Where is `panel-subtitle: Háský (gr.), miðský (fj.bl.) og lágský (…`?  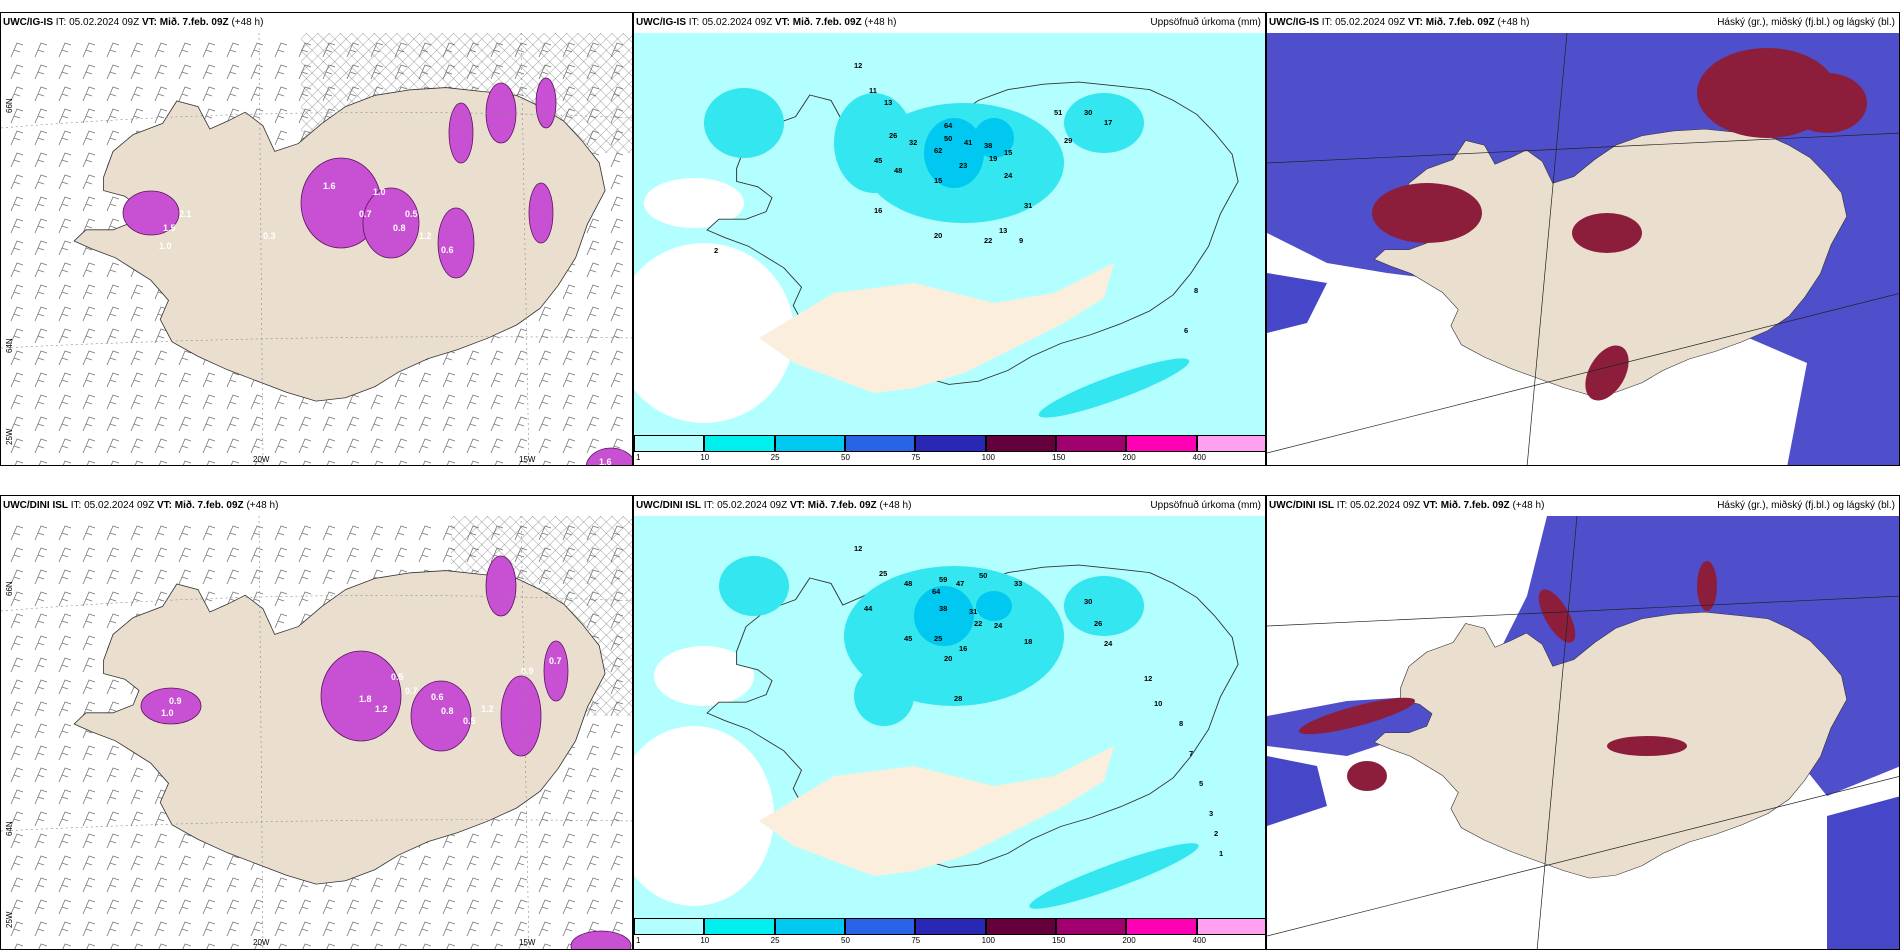 panel-subtitle: Háský (gr.), miðský (fj.bl.) og lágský (… is located at coordinates (1806, 505).